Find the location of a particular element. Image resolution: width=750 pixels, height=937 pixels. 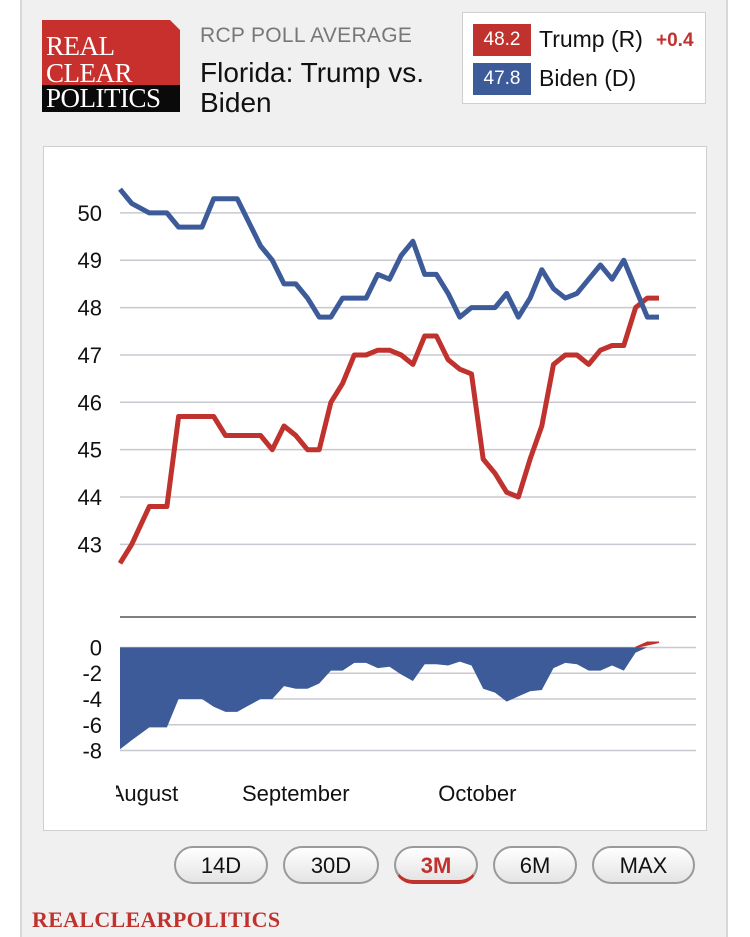

y-tick-label: 48 is located at coordinates (90, 308).